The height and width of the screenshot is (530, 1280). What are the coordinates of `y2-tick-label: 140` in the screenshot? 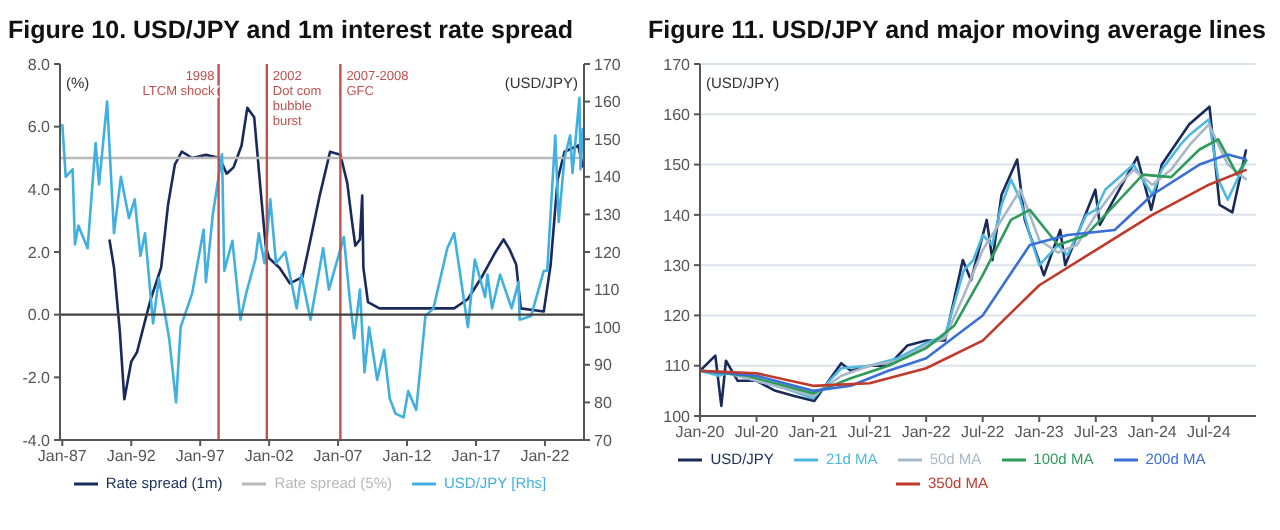 It's located at (608, 177).